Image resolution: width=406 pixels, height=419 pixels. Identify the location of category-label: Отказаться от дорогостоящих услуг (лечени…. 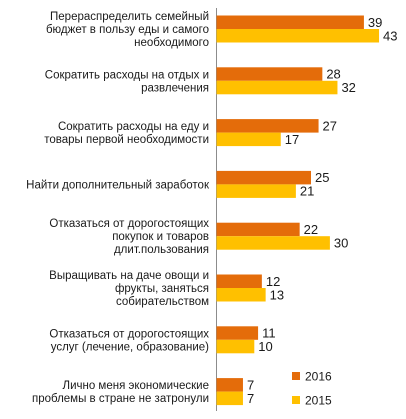
(129, 340).